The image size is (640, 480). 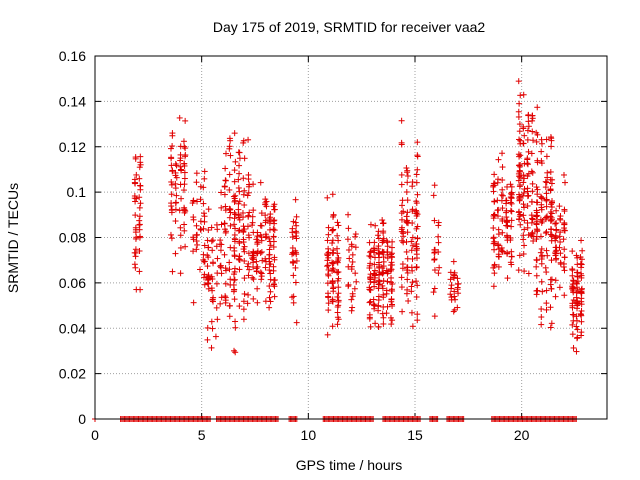 What do you see at coordinates (72, 238) in the screenshot?
I see `y-tick-label: 0.08` at bounding box center [72, 238].